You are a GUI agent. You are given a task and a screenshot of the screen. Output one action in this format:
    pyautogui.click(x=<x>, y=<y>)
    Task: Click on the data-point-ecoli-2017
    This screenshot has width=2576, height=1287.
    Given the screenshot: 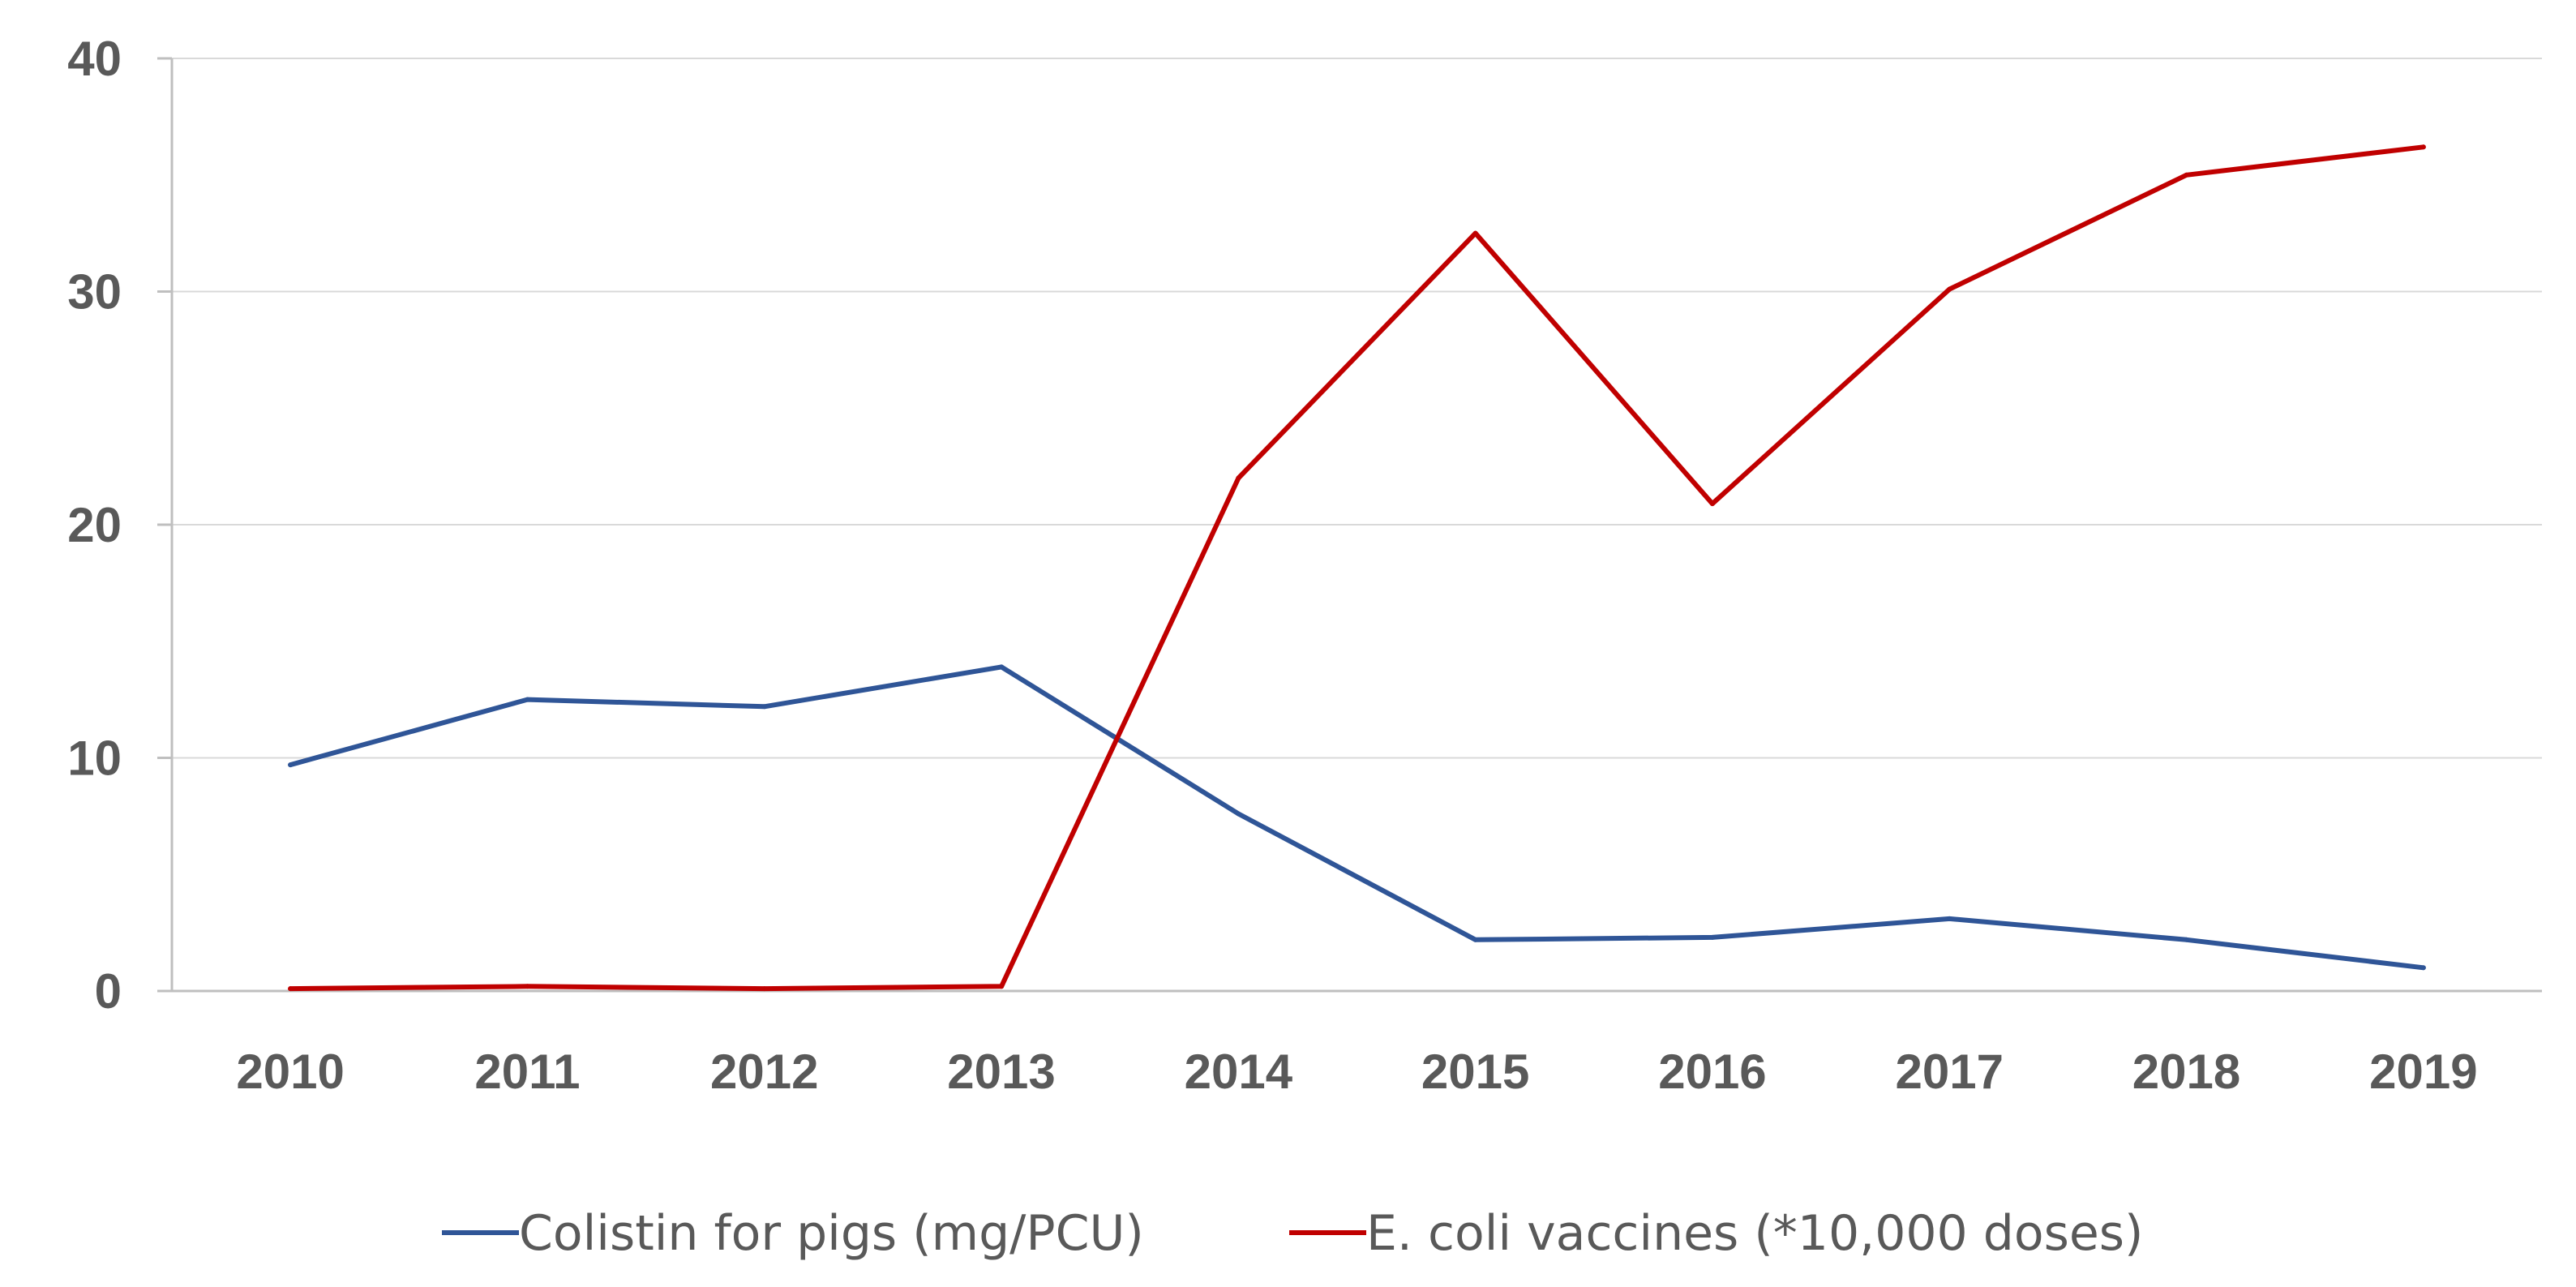 What is the action you would take?
    pyautogui.click(x=1949, y=289)
    